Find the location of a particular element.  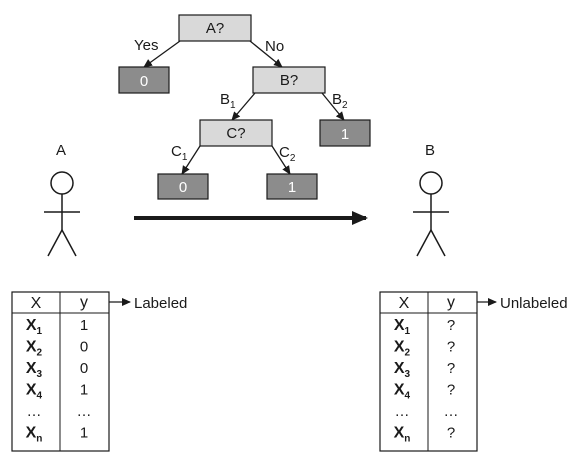

unlabeled-table: X y X1 ?X2 ?X3 ?X4?… …Xn? is located at coordinates (428, 371).